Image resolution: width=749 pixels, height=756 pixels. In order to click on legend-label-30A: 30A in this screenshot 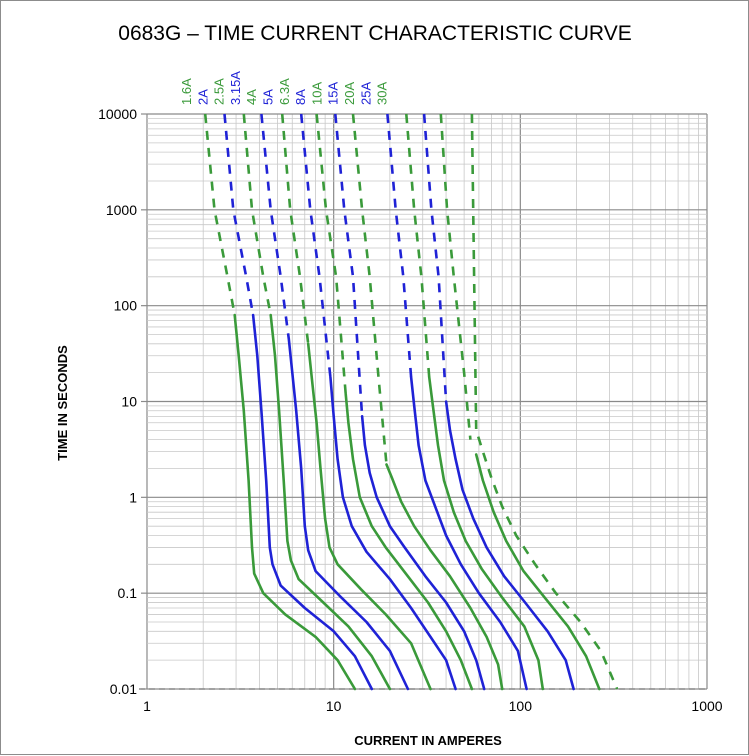, I will do `click(382, 93)`.